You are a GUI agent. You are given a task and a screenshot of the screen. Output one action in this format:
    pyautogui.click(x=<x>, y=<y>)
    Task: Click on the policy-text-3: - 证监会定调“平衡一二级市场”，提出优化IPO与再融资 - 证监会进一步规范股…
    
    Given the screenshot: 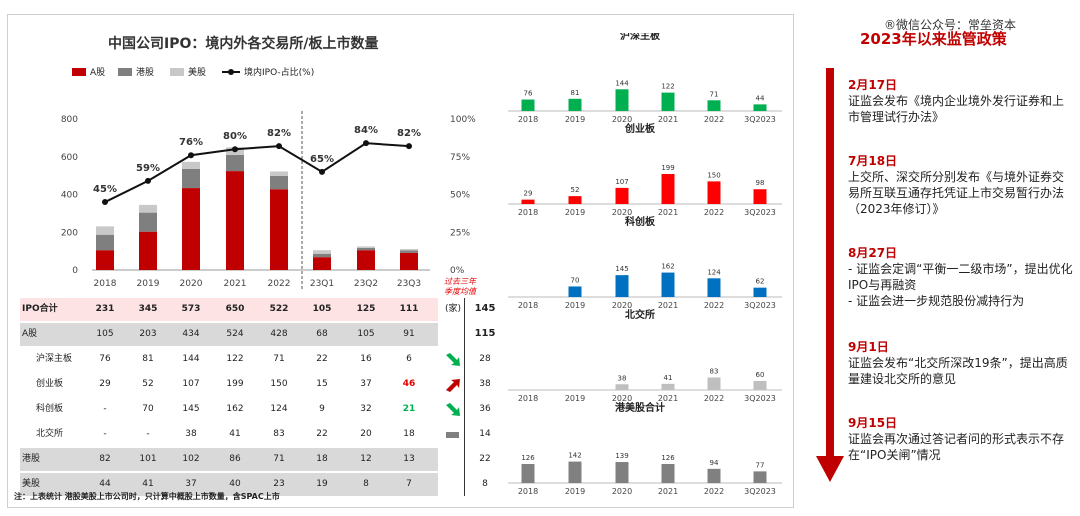 What is the action you would take?
    pyautogui.click(x=960, y=285)
    